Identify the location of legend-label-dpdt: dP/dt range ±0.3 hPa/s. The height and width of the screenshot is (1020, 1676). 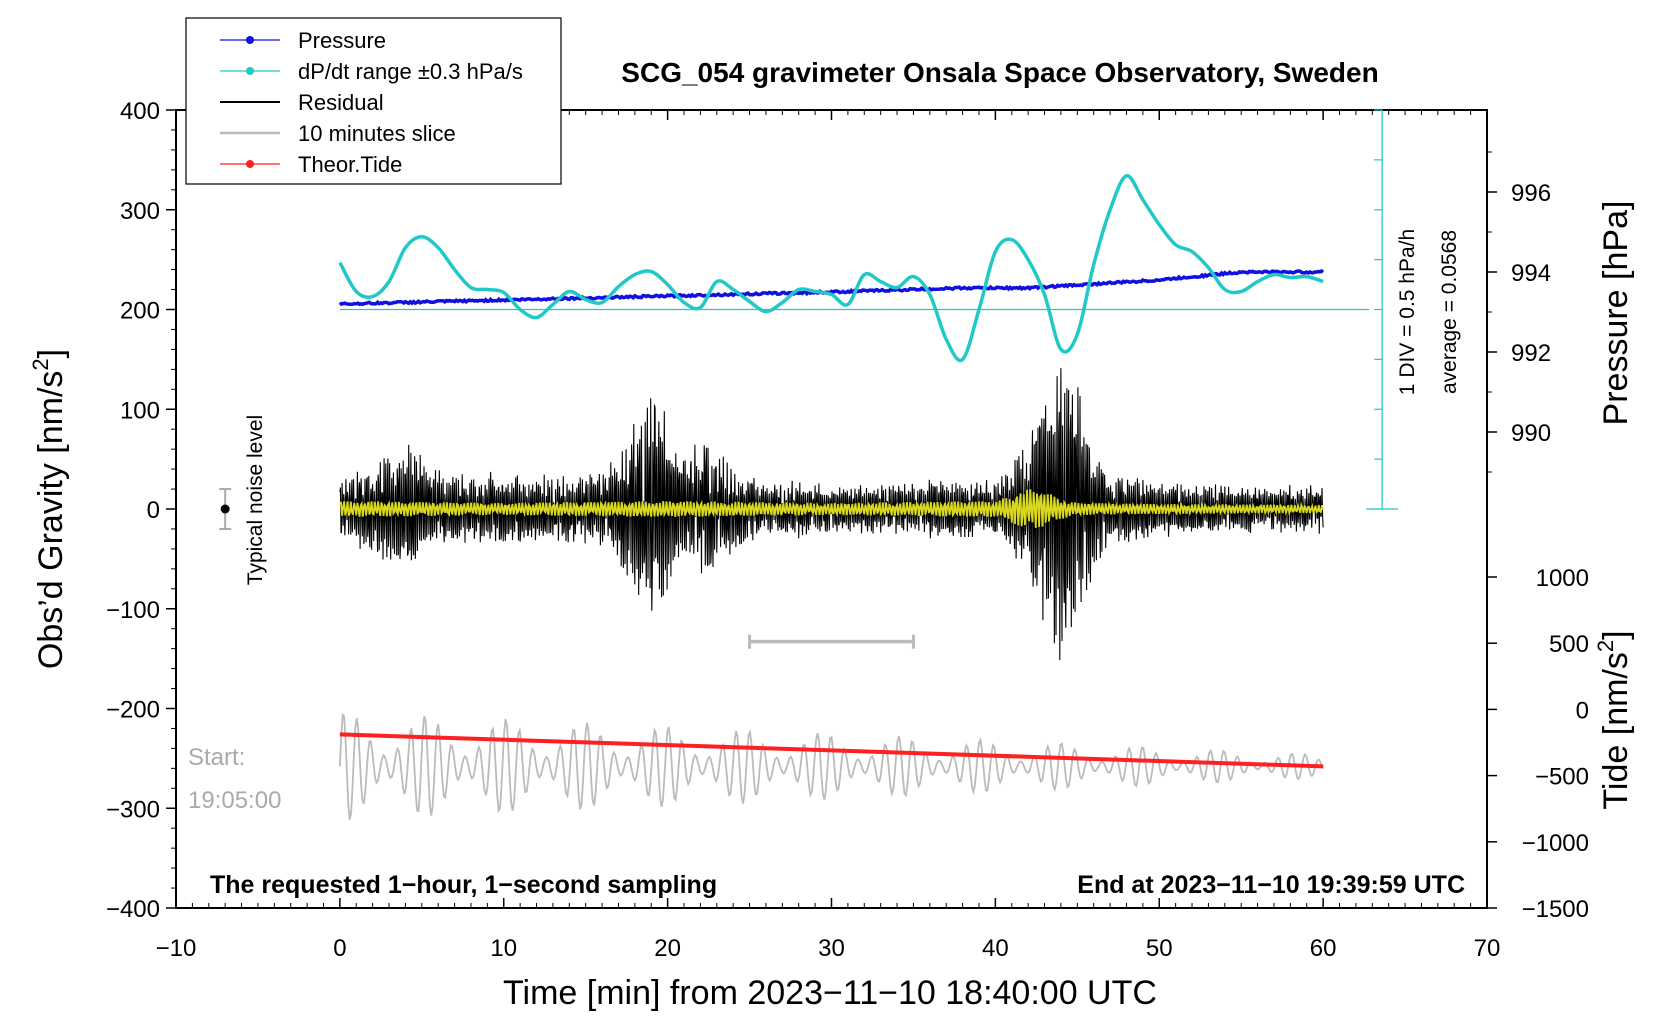
(410, 71).